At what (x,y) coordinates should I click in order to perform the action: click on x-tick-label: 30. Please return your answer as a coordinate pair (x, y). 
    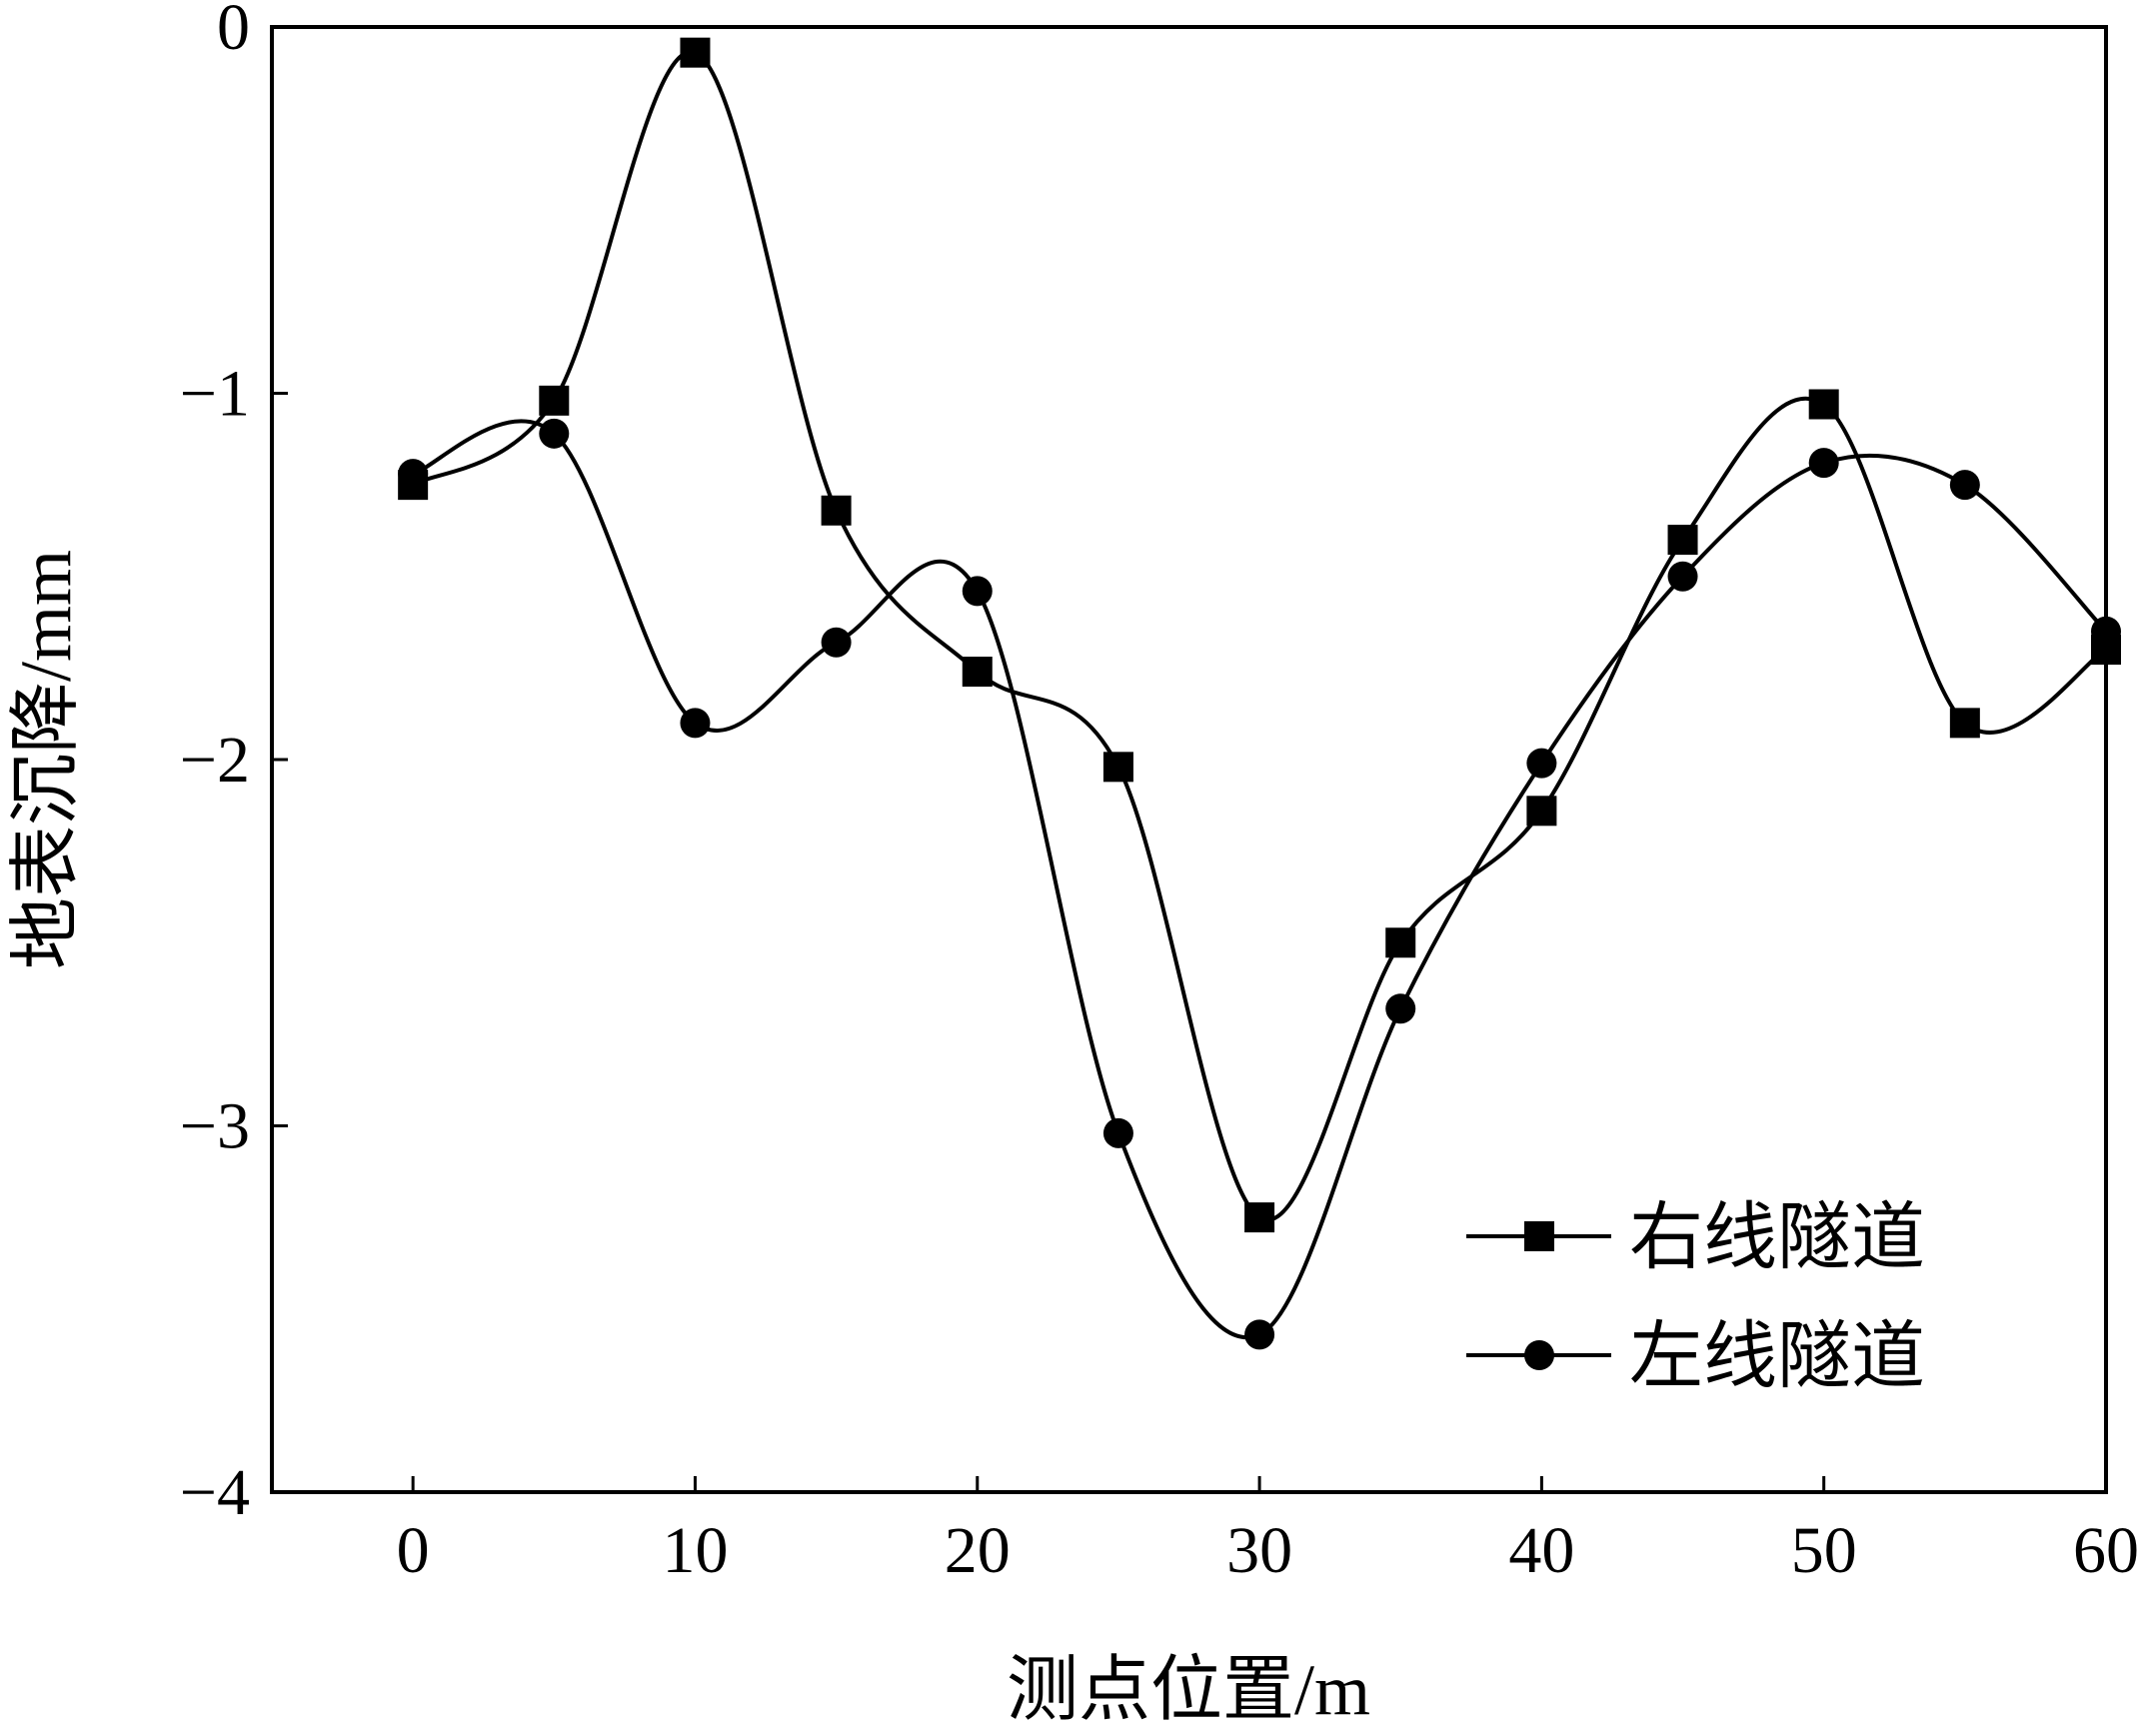
    Looking at the image, I should click on (1259, 1550).